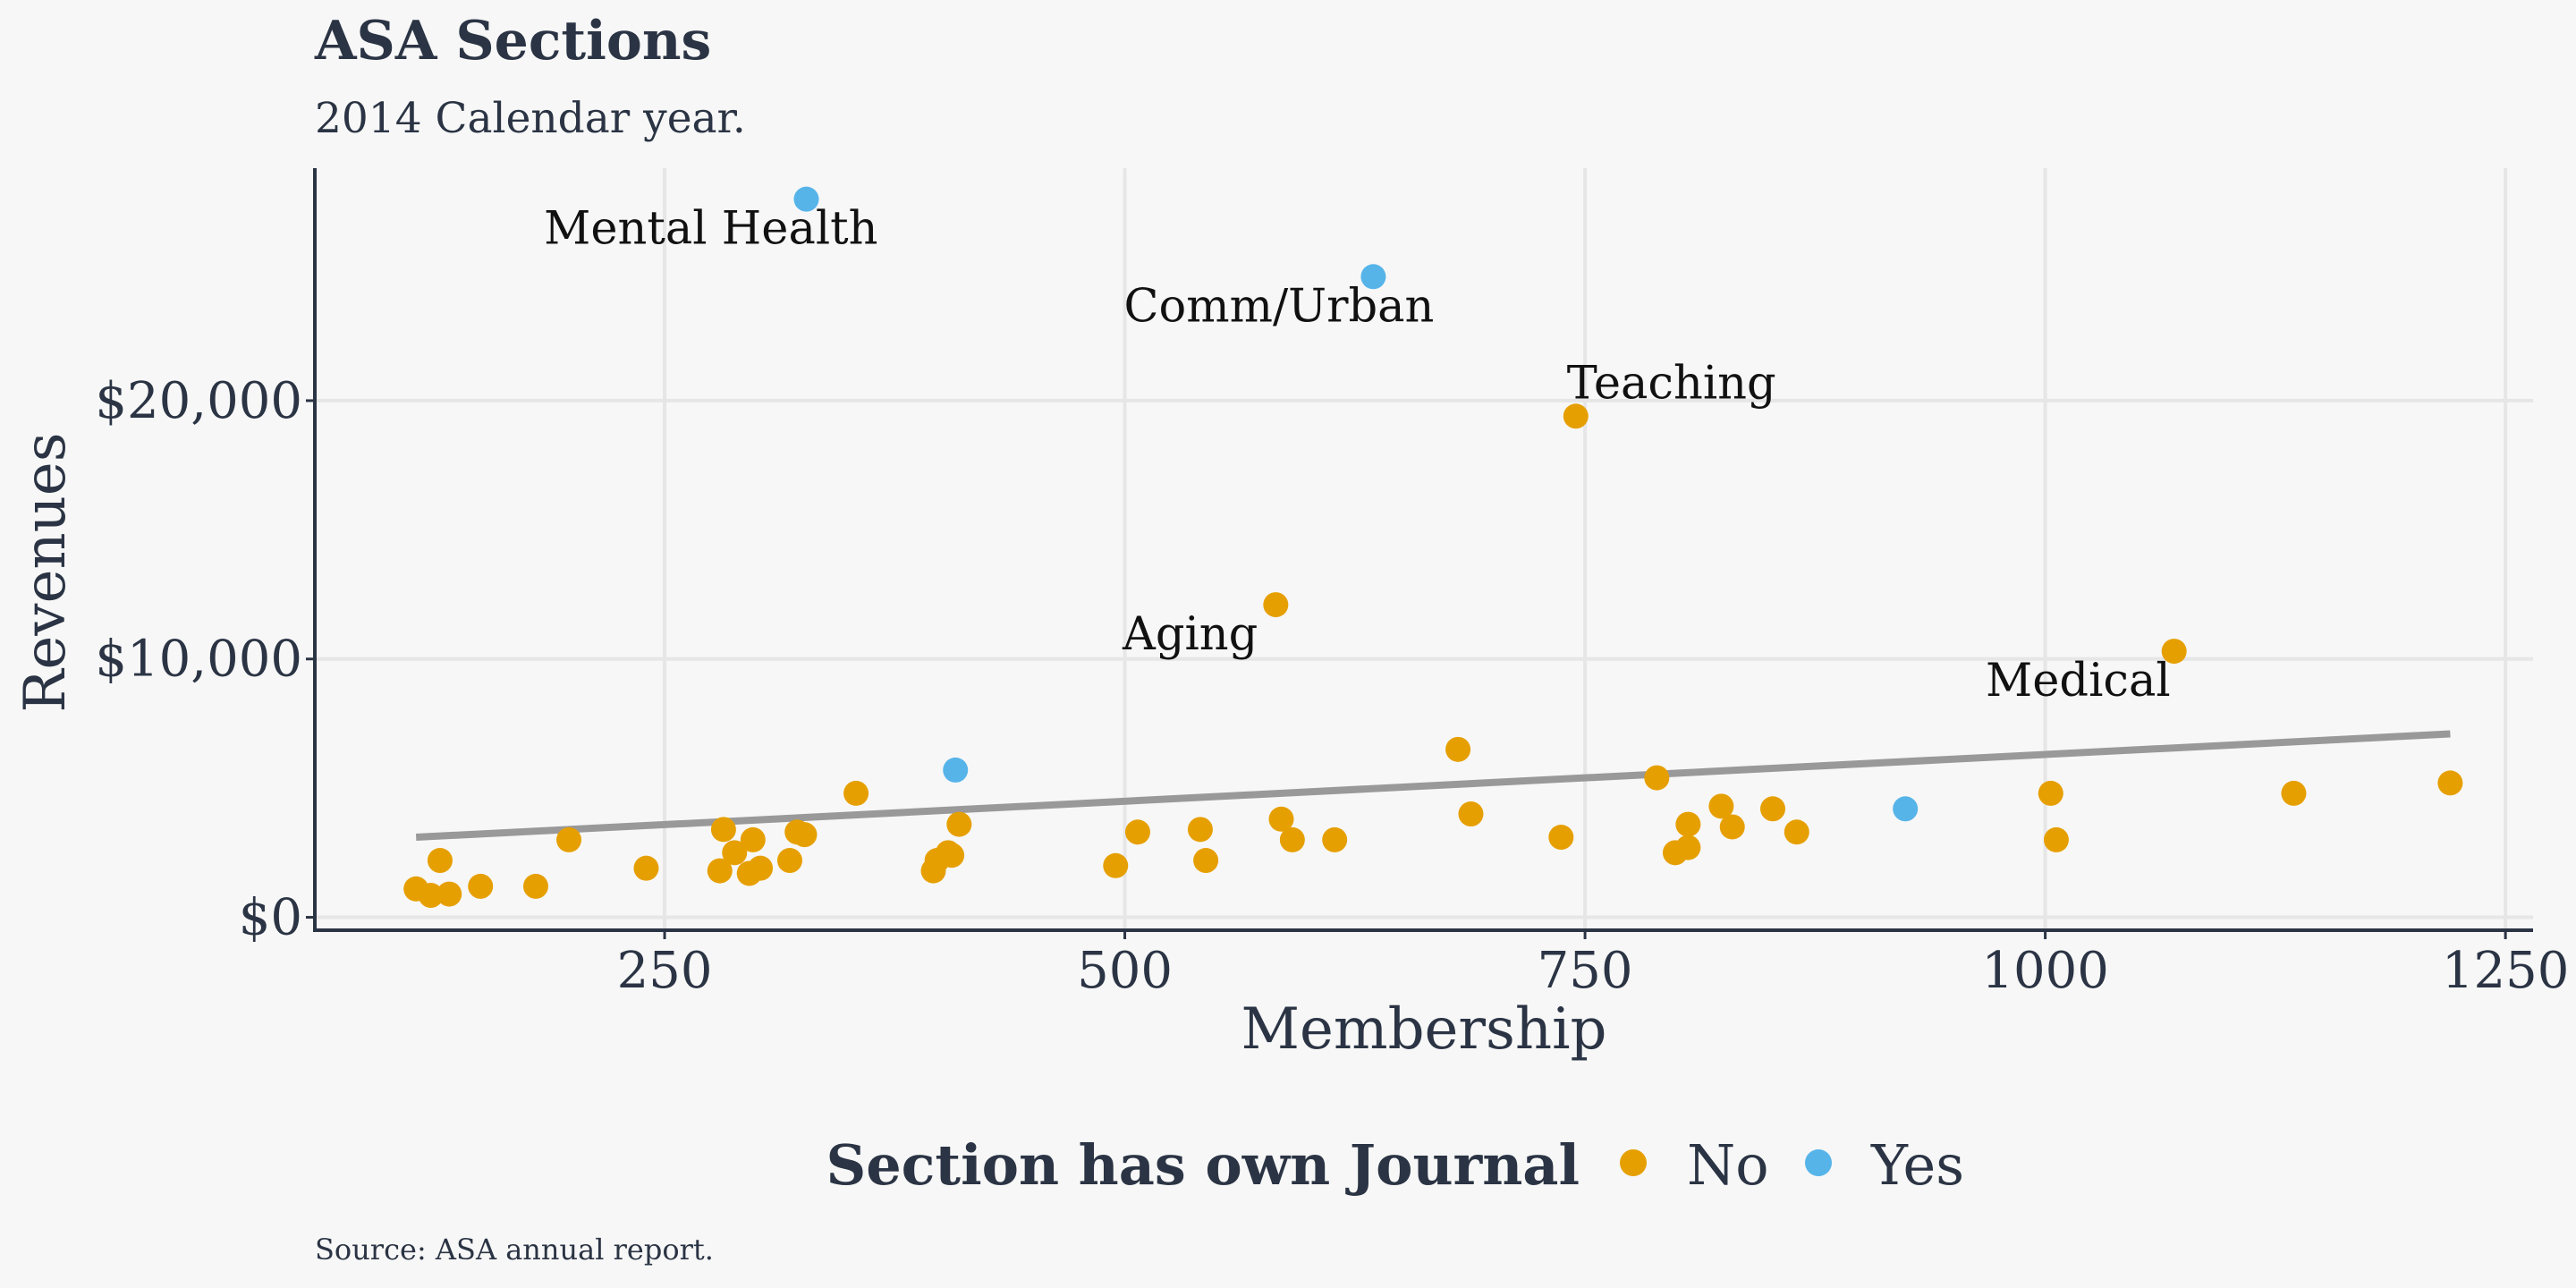 The width and height of the screenshot is (2576, 1288). What do you see at coordinates (710, 229) in the screenshot?
I see `point-label: Mental Health` at bounding box center [710, 229].